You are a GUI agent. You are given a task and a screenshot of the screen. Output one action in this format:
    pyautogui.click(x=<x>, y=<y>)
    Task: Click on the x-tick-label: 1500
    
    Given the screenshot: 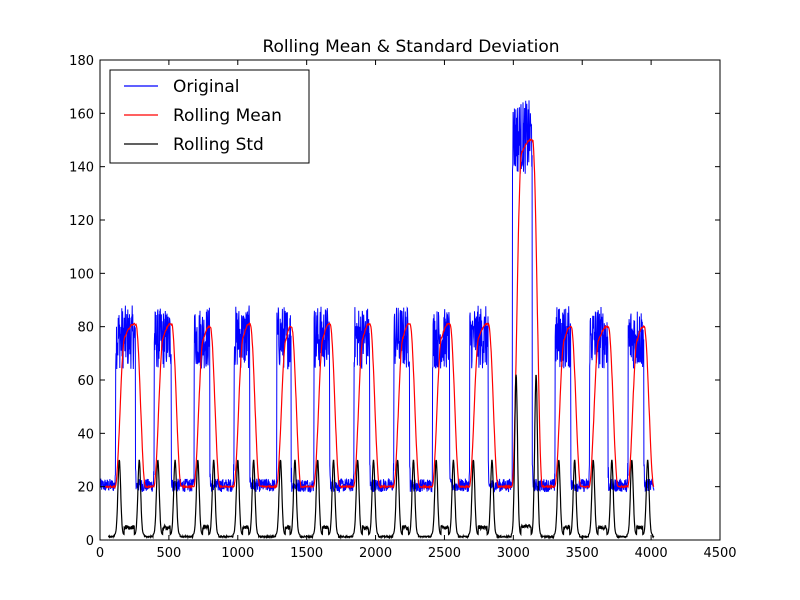 What is the action you would take?
    pyautogui.click(x=306, y=553)
    